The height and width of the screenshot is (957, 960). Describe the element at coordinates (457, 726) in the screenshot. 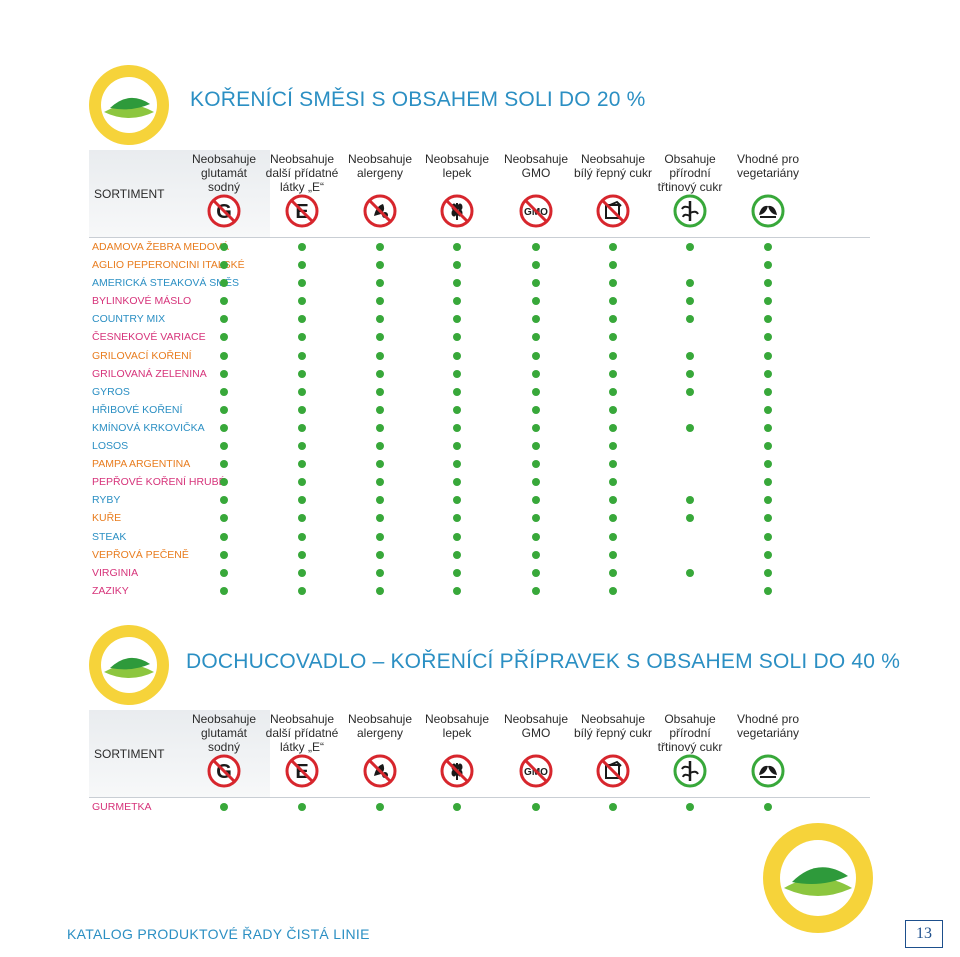

I see `column-header: Neobsahuje lepek` at that location.